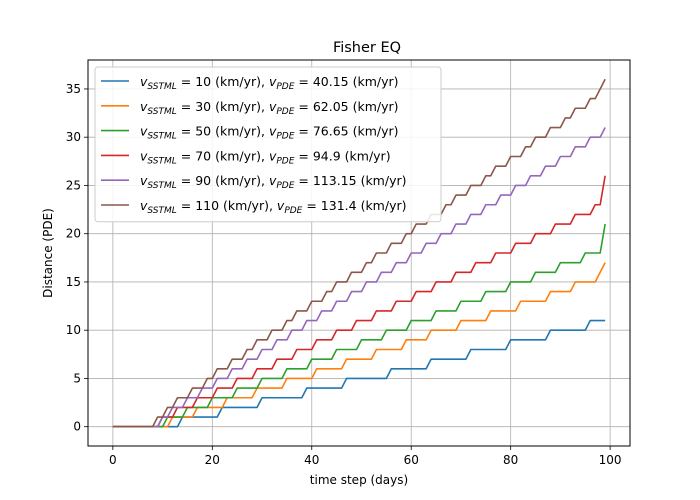 The width and height of the screenshot is (700, 500). Describe the element at coordinates (73, 137) in the screenshot. I see `y-tick-label: 30` at that location.